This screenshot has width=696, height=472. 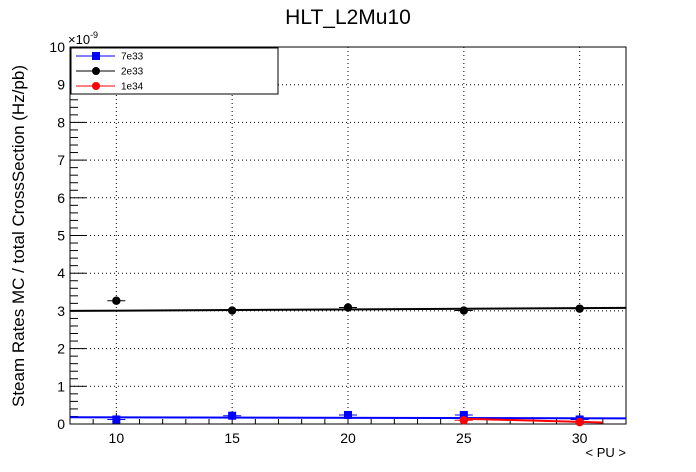 I want to click on y-tick-label-6: 6, so click(x=61, y=198).